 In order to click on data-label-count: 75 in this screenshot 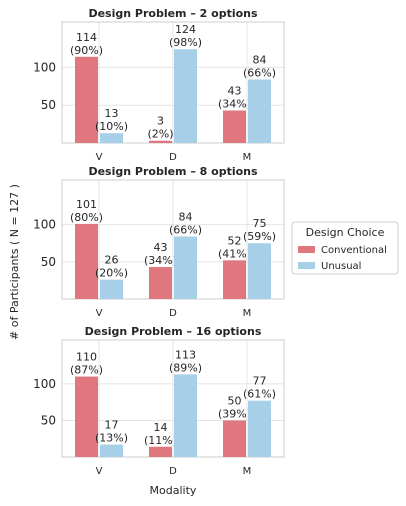, I will do `click(260, 223)`.